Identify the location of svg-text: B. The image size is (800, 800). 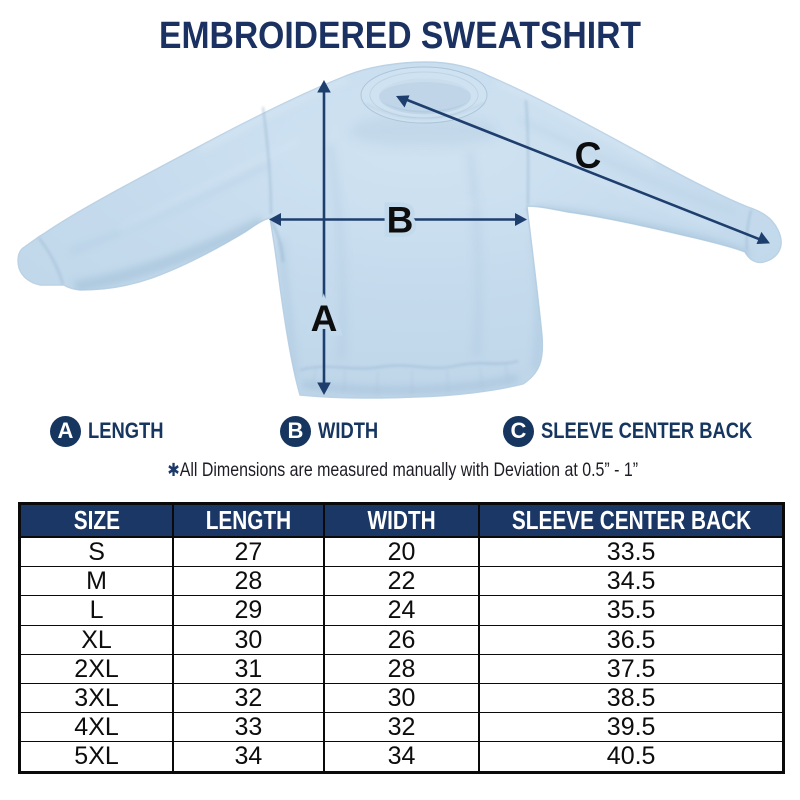
(400, 220).